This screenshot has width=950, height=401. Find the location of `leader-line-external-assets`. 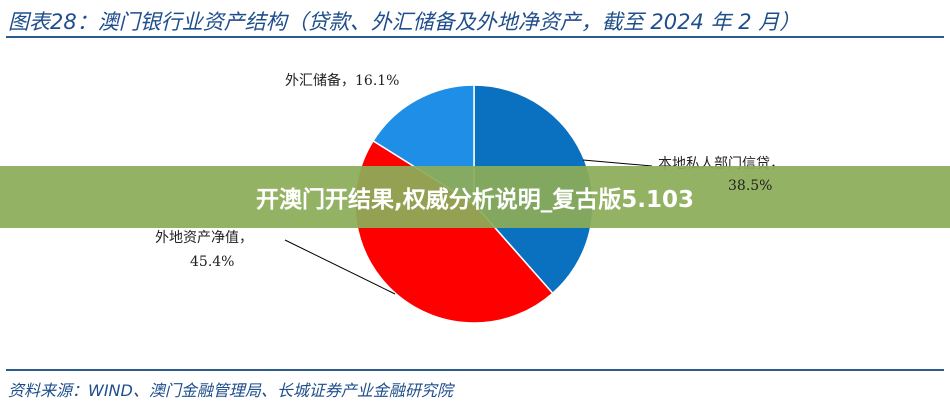

leader-line-external-assets is located at coordinates (340, 267).